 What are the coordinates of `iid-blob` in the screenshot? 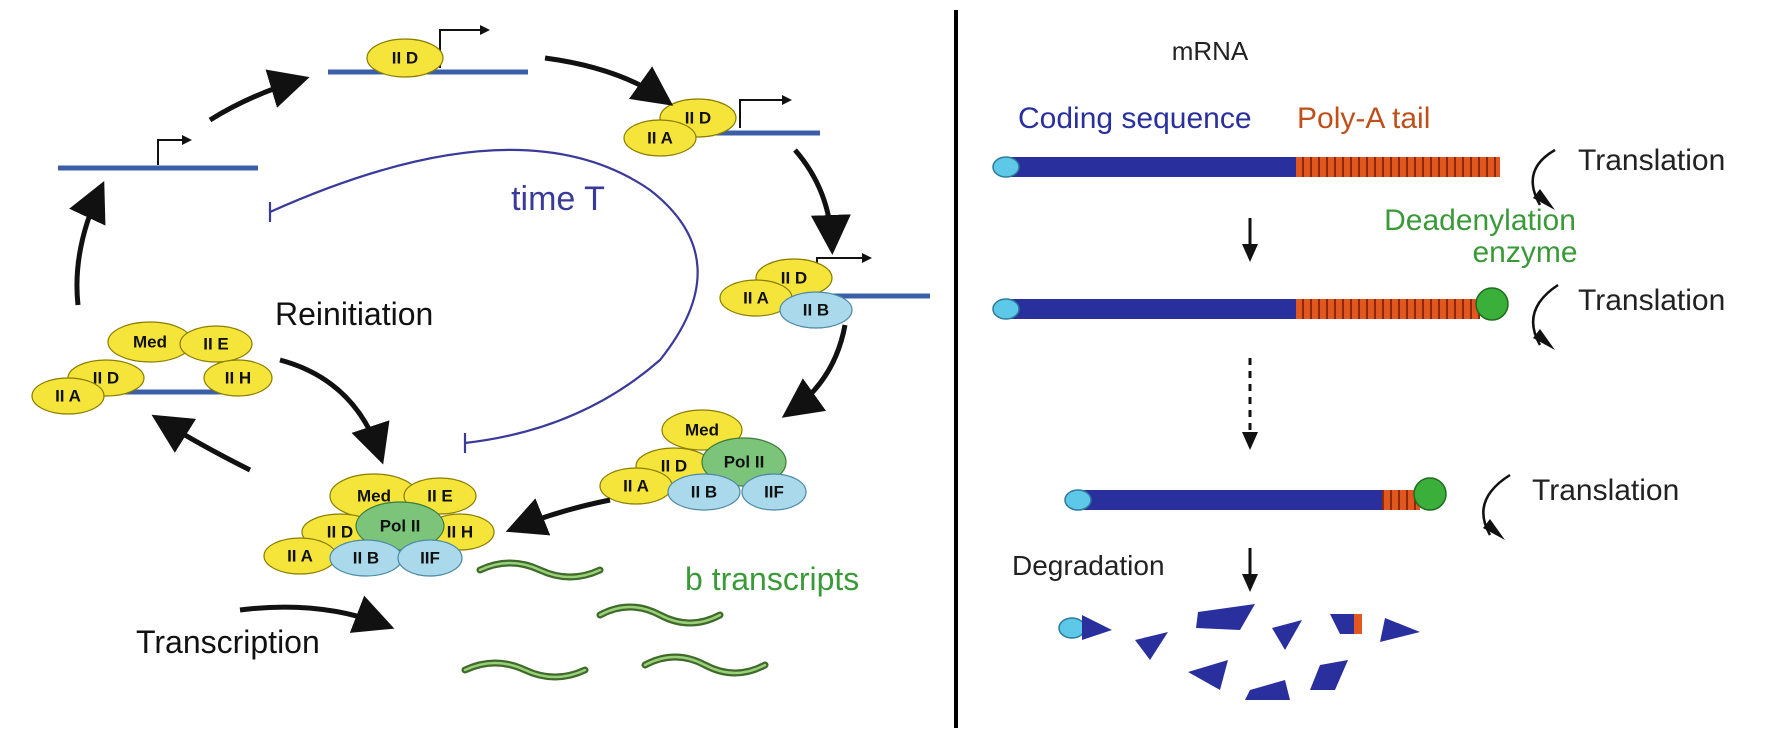 It's located at (405, 58).